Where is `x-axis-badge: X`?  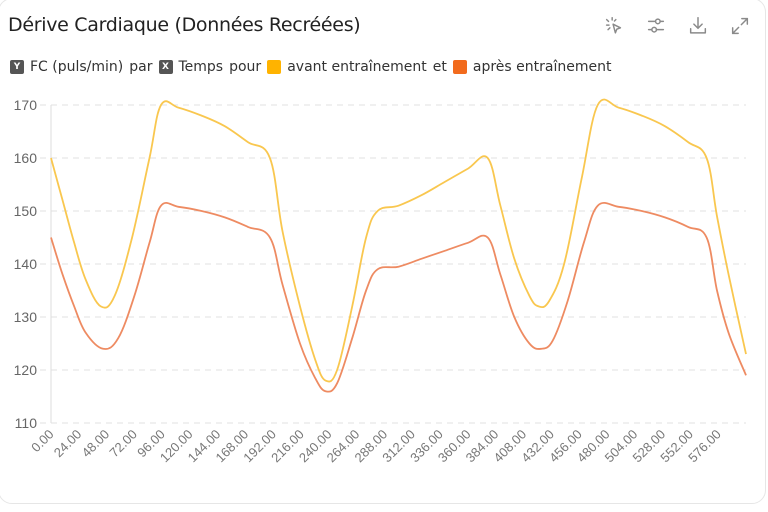
x-axis-badge: X is located at coordinates (165, 67).